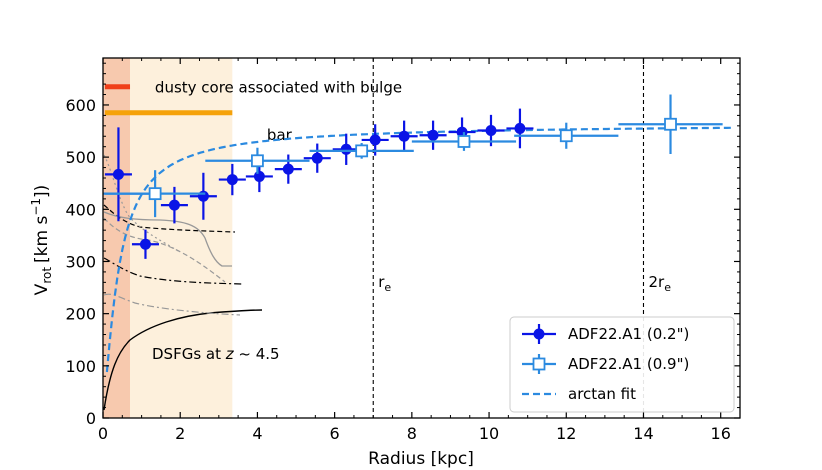 This screenshot has width=822, height=470. What do you see at coordinates (80, 314) in the screenshot?
I see `y-tick-label: 200` at bounding box center [80, 314].